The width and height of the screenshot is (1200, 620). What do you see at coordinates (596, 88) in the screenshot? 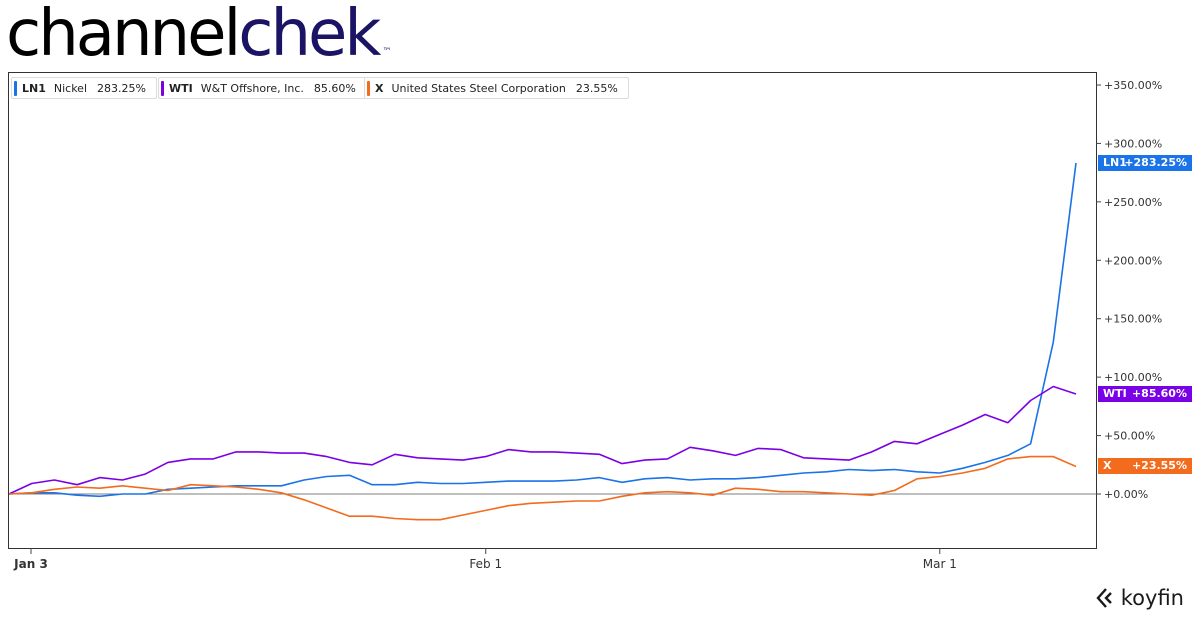
I see `legend-series-value: 23.55%` at bounding box center [596, 88].